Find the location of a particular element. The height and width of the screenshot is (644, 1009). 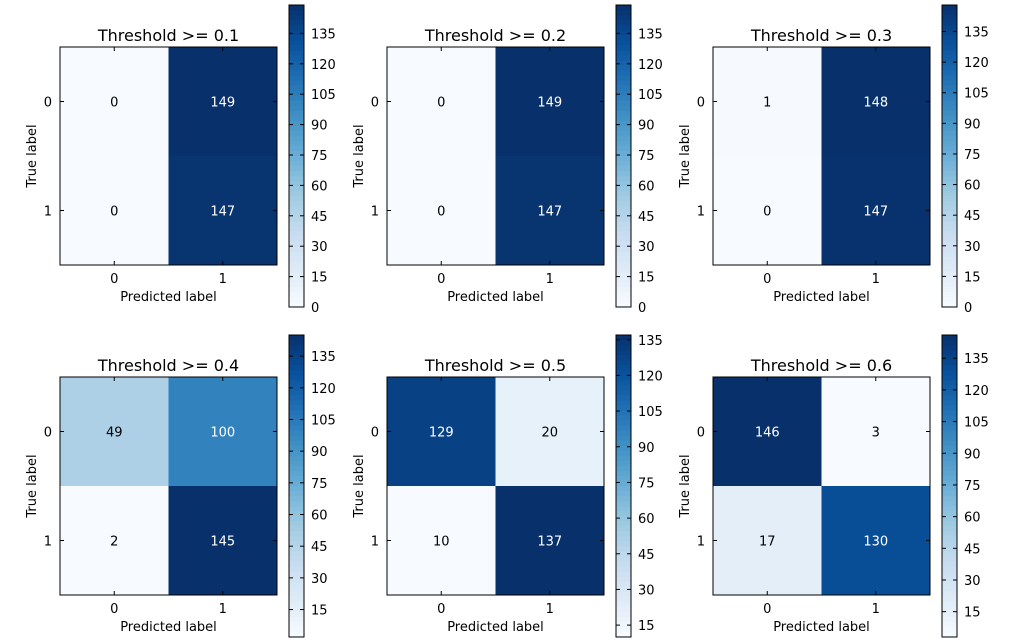

axes-frame is located at coordinates (495, 156).